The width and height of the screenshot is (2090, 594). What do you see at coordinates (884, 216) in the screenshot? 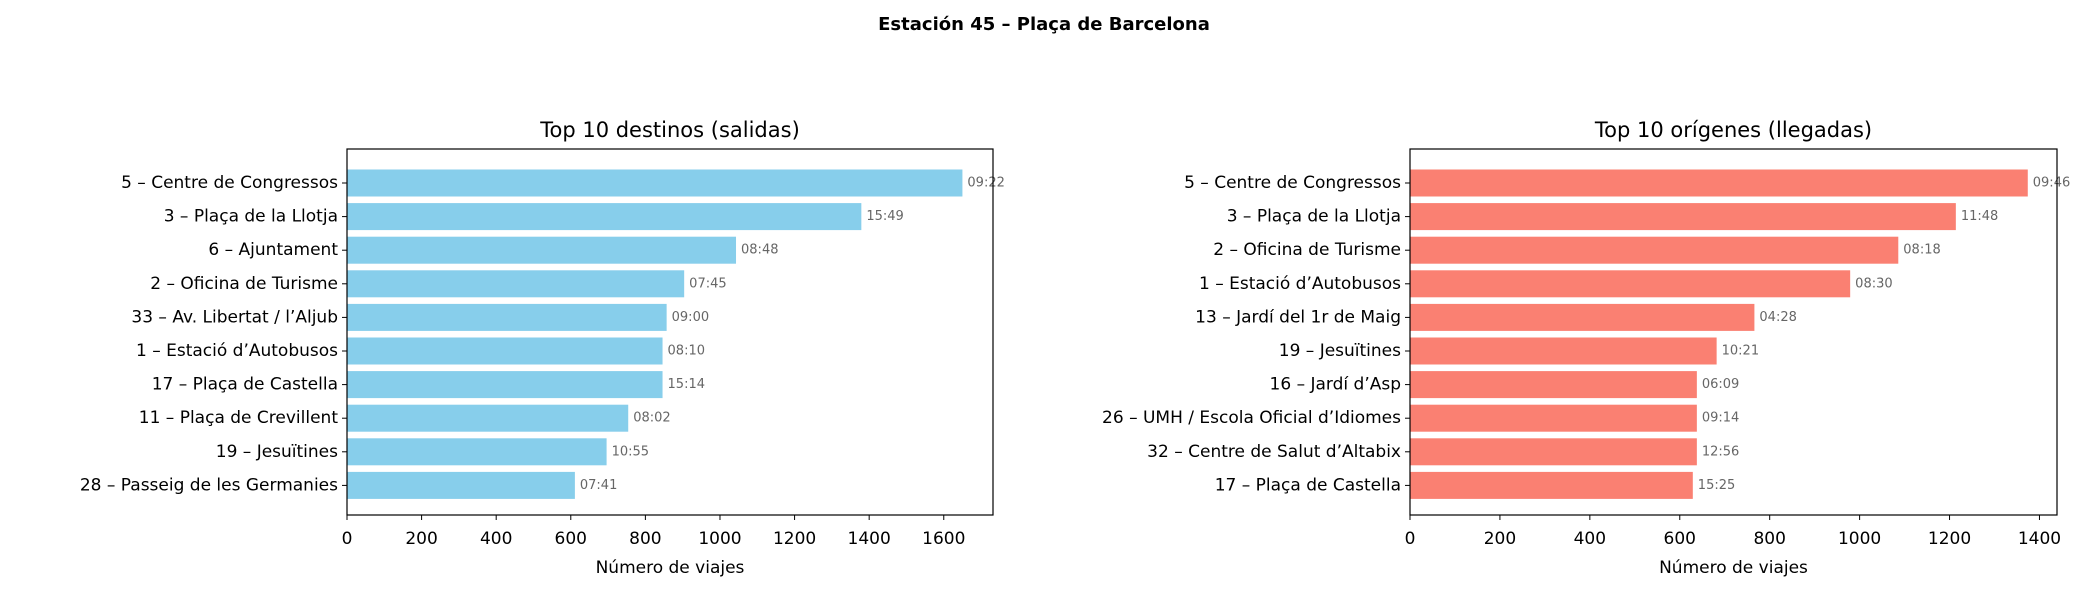
I see `bar-label: 15:49` at bounding box center [884, 216].